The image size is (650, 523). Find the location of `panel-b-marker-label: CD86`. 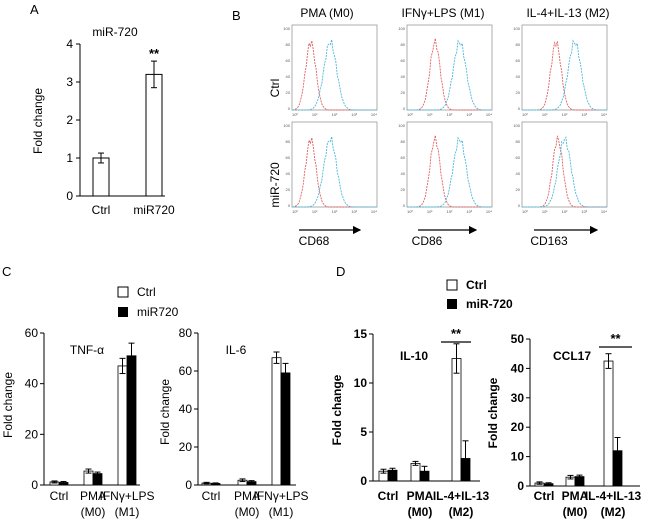

panel-b-marker-label: CD86 is located at coordinates (427, 241).